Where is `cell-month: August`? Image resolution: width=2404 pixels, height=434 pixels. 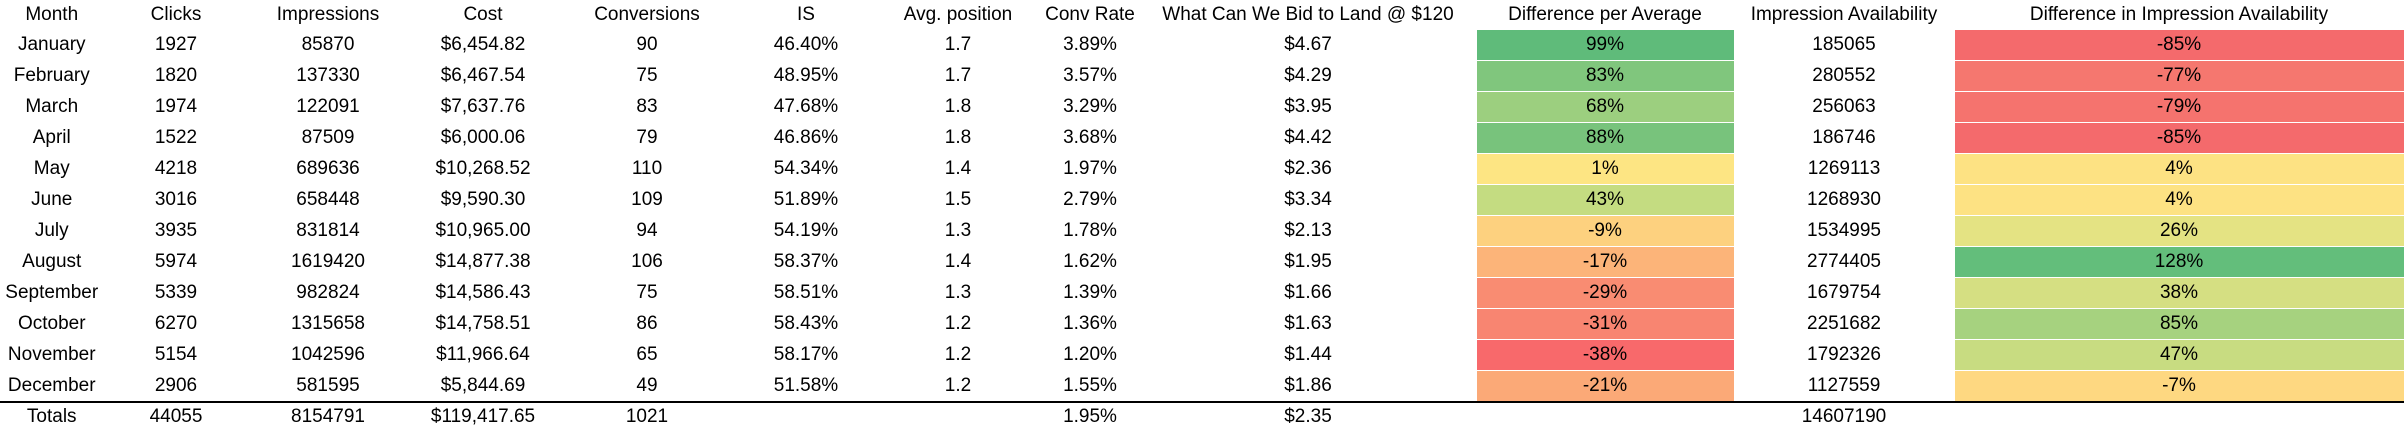 cell-month: August is located at coordinates (52, 262).